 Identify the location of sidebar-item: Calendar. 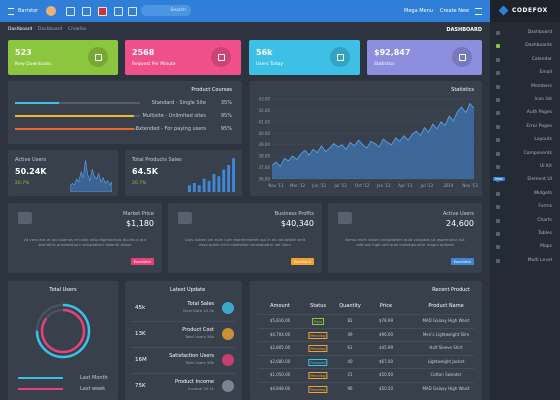
(541, 59).